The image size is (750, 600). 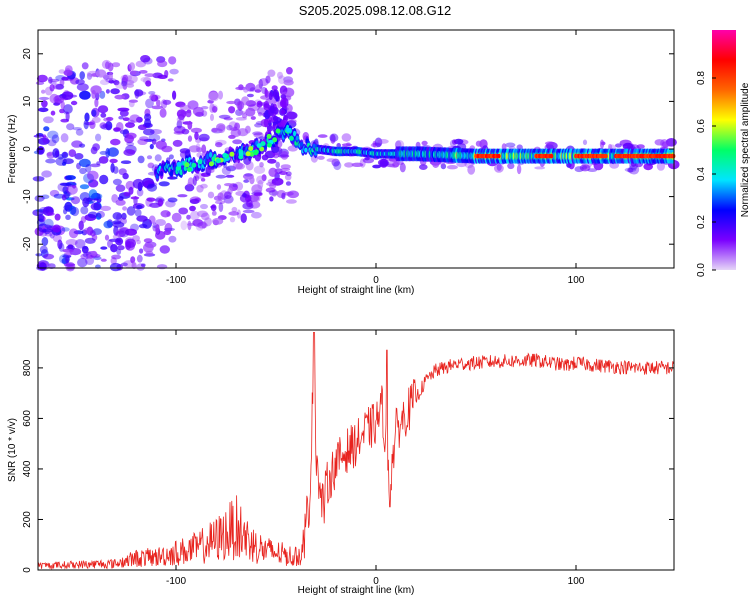 What do you see at coordinates (27, 149) in the screenshot?
I see `spectrogram-y-tick-label: 0` at bounding box center [27, 149].